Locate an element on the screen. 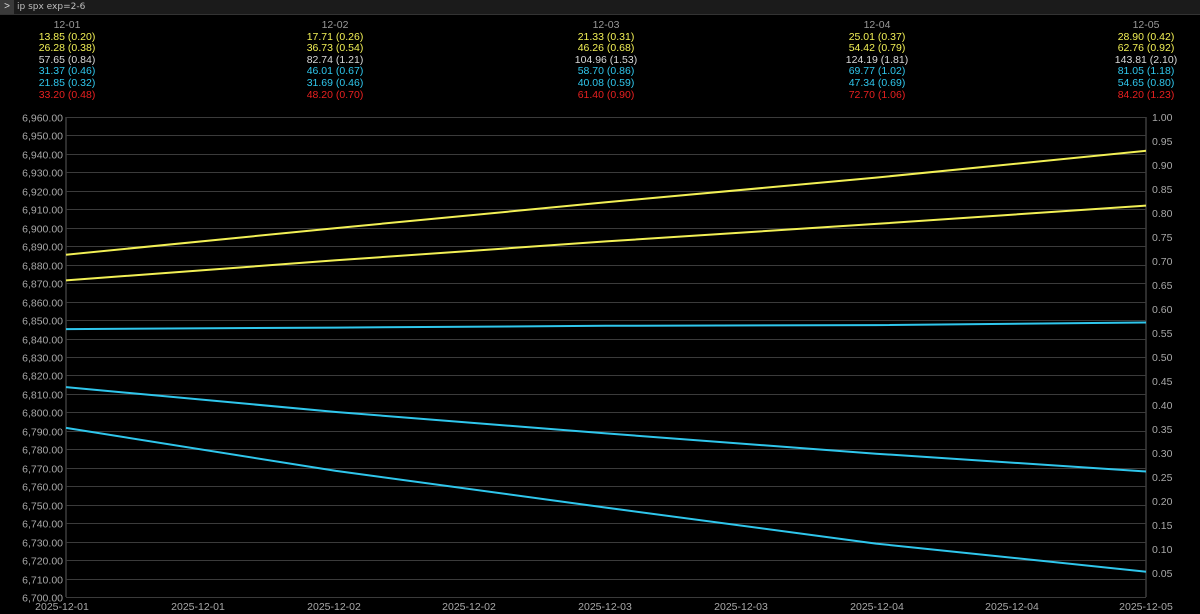 Image resolution: width=1200 pixels, height=614 pixels. y-tick-label-left: 6,900.00 is located at coordinates (42, 230).